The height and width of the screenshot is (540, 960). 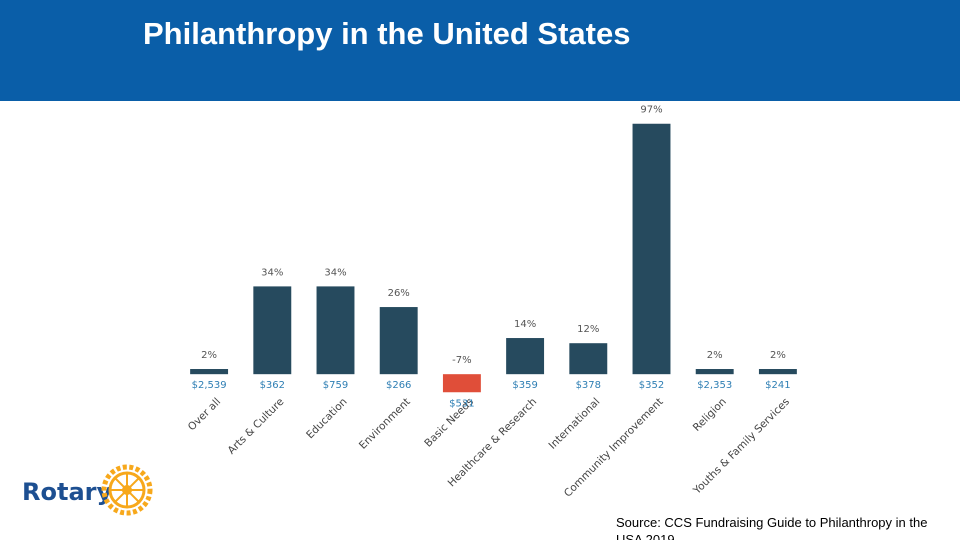 I want to click on donation-amount: $2,353, so click(x=714, y=385).